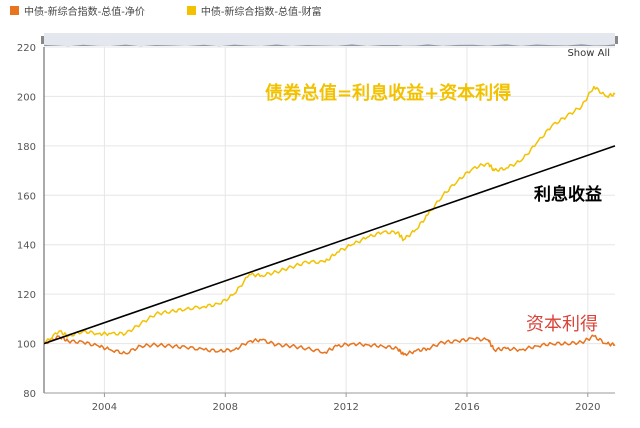  I want to click on navigator-background, so click(329, 39).